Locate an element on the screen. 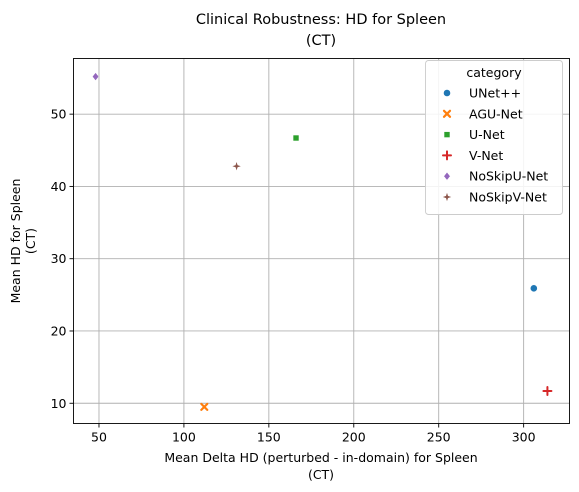 The height and width of the screenshot is (492, 579). y-axis-label-line-2: (CT) is located at coordinates (30, 241).